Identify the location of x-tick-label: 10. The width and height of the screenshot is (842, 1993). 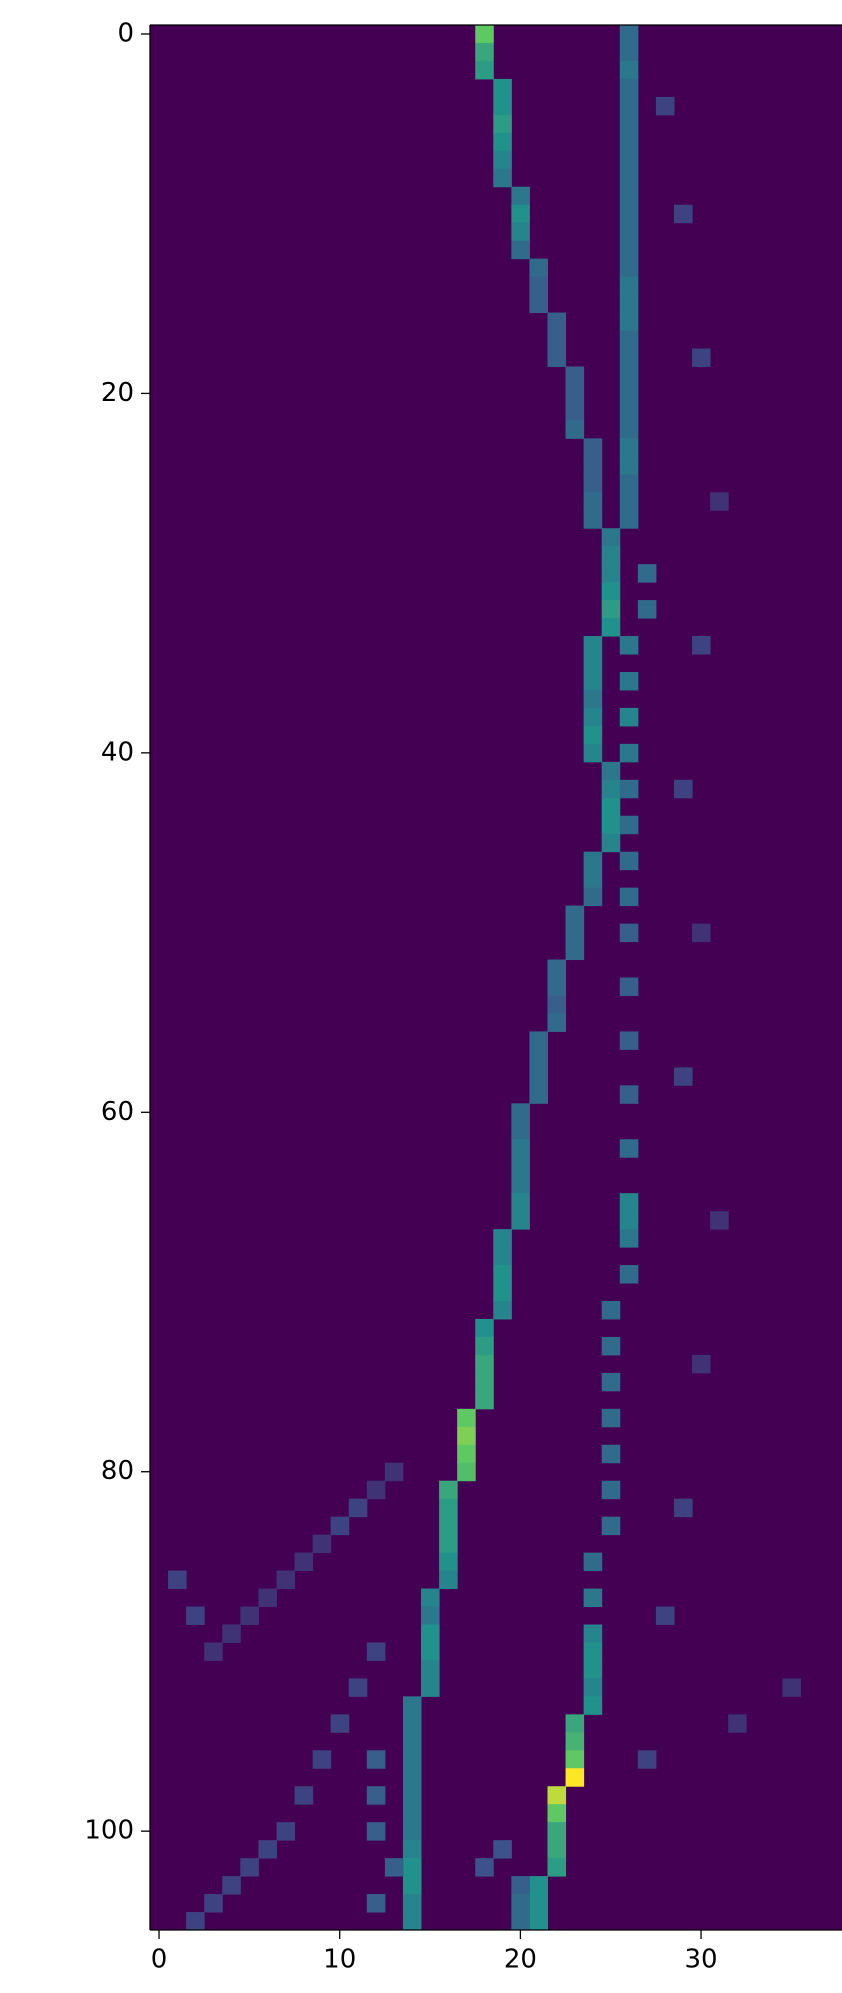
(339, 1960).